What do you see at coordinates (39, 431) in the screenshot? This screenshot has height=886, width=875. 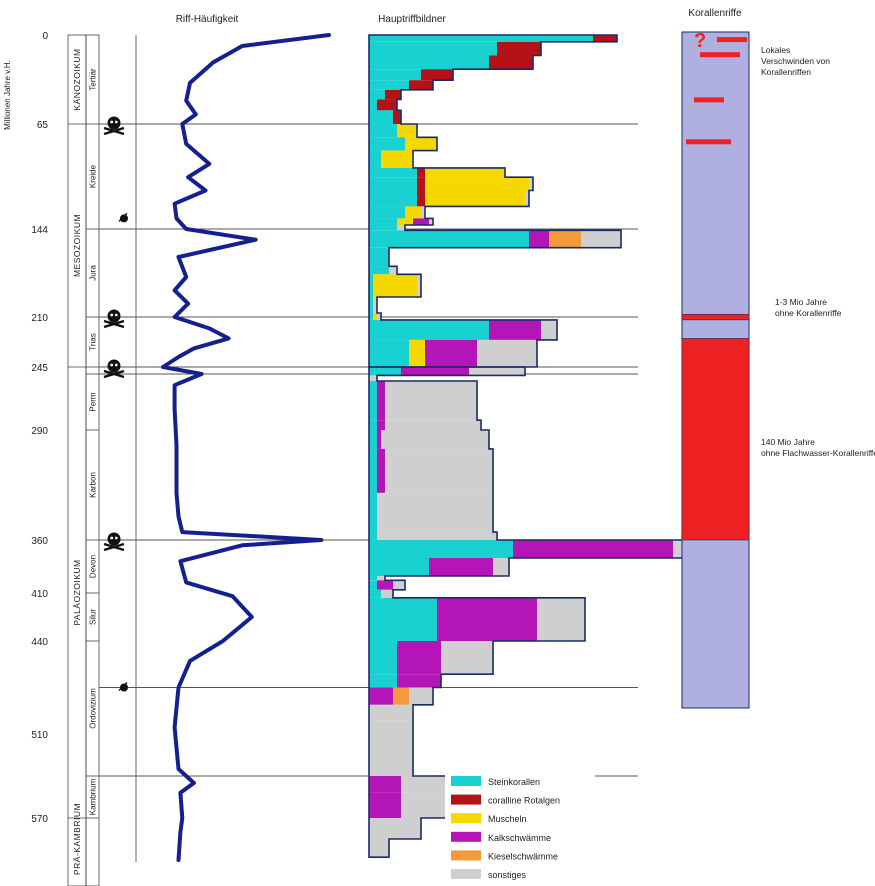 I see `y-tick-label: 290` at bounding box center [39, 431].